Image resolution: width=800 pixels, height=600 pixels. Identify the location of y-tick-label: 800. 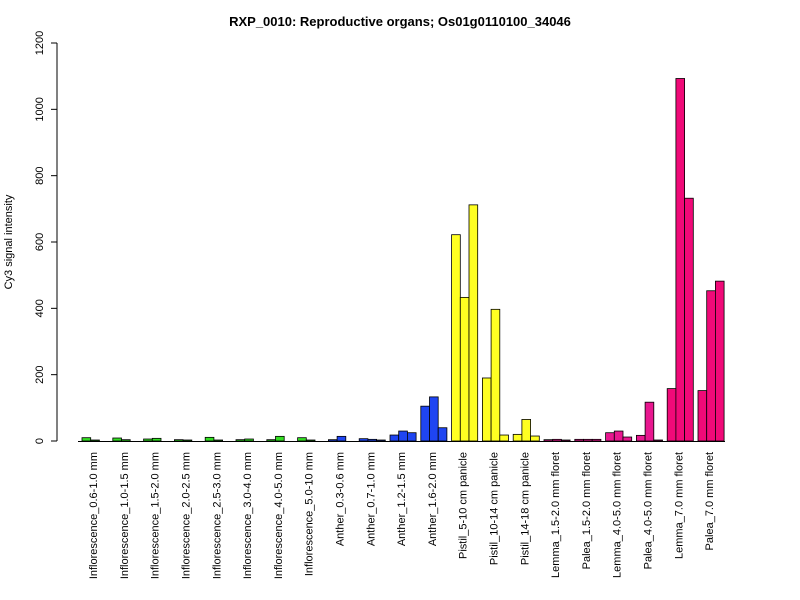
(40, 175).